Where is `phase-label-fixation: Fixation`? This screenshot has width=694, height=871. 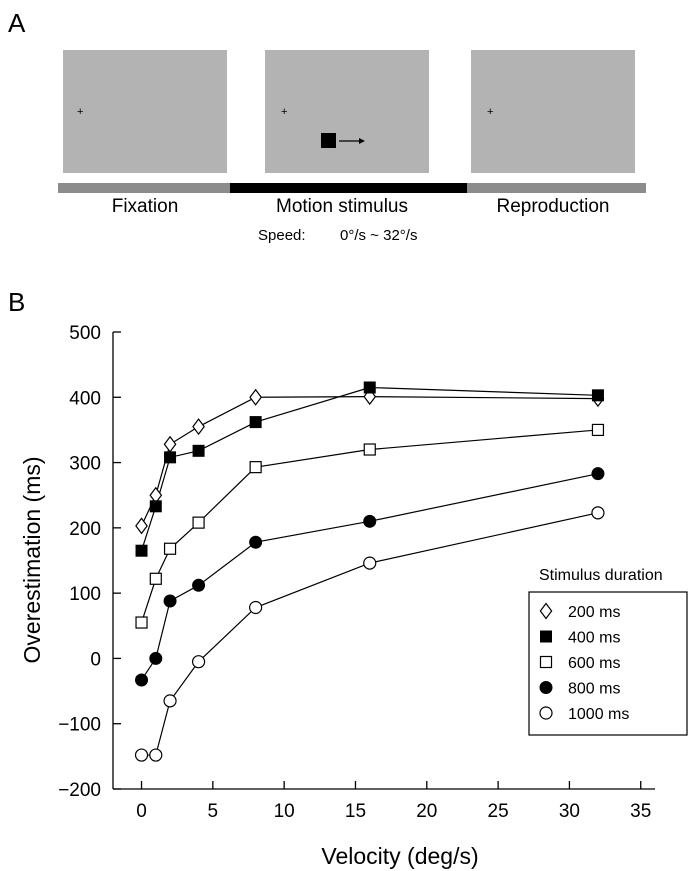
phase-label-fixation: Fixation is located at coordinates (145, 206).